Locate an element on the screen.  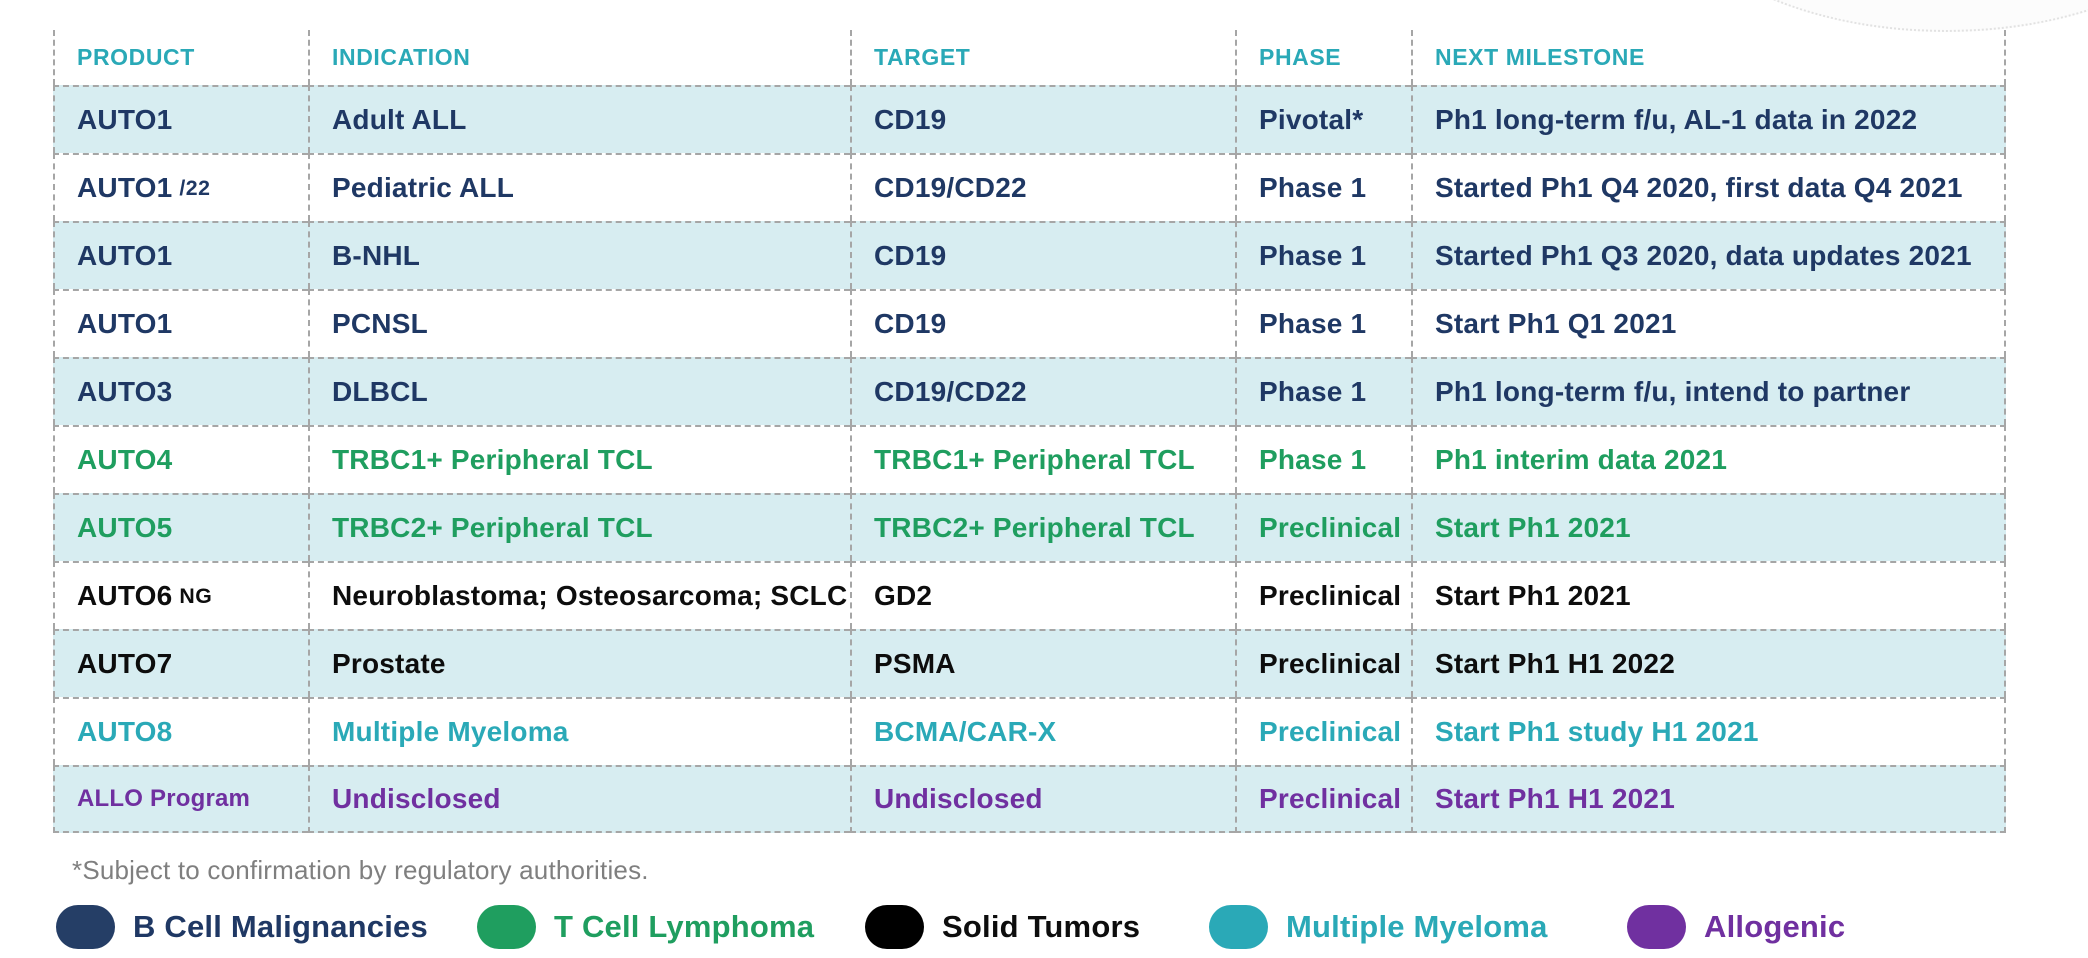
legend-label: Solid Tumors is located at coordinates (1041, 926).